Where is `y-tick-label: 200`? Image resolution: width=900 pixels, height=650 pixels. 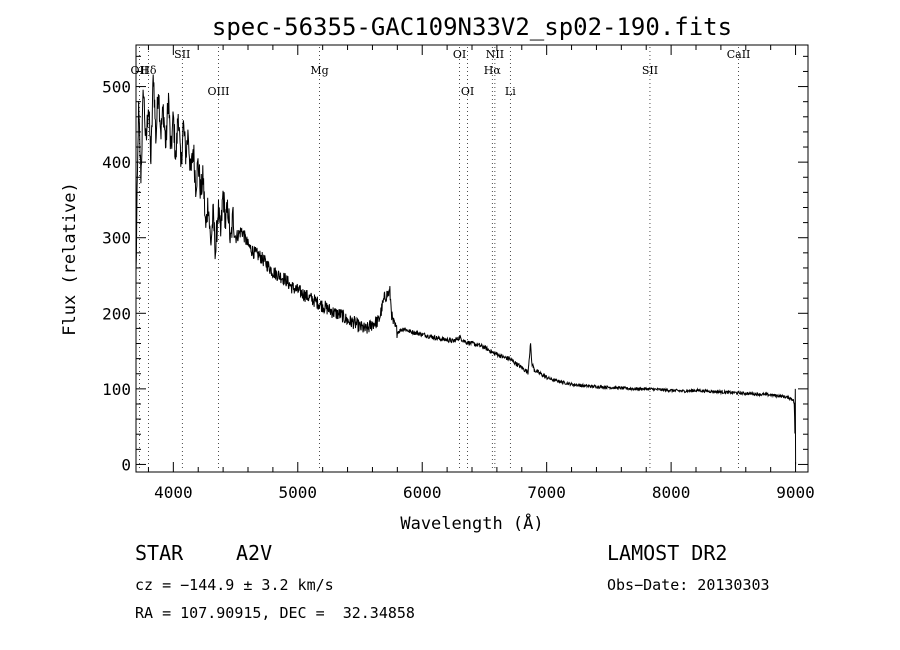
y-tick-label: 200 is located at coordinates (116, 313).